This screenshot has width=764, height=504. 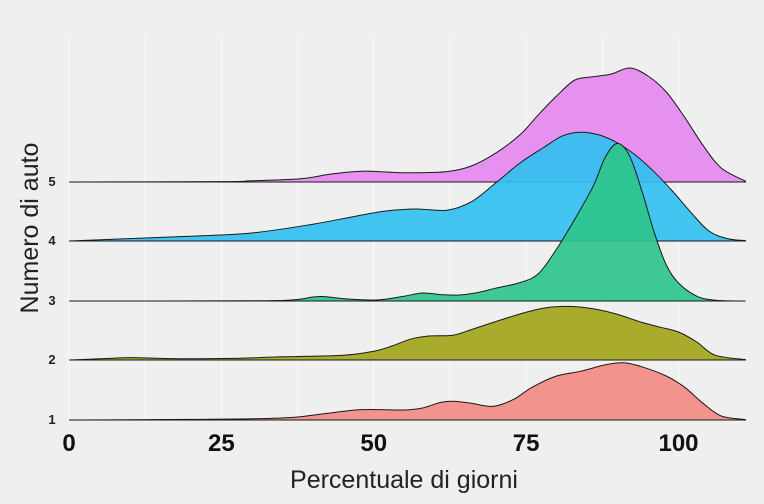 What do you see at coordinates (678, 443) in the screenshot?
I see `x-tick-label-100: 100` at bounding box center [678, 443].